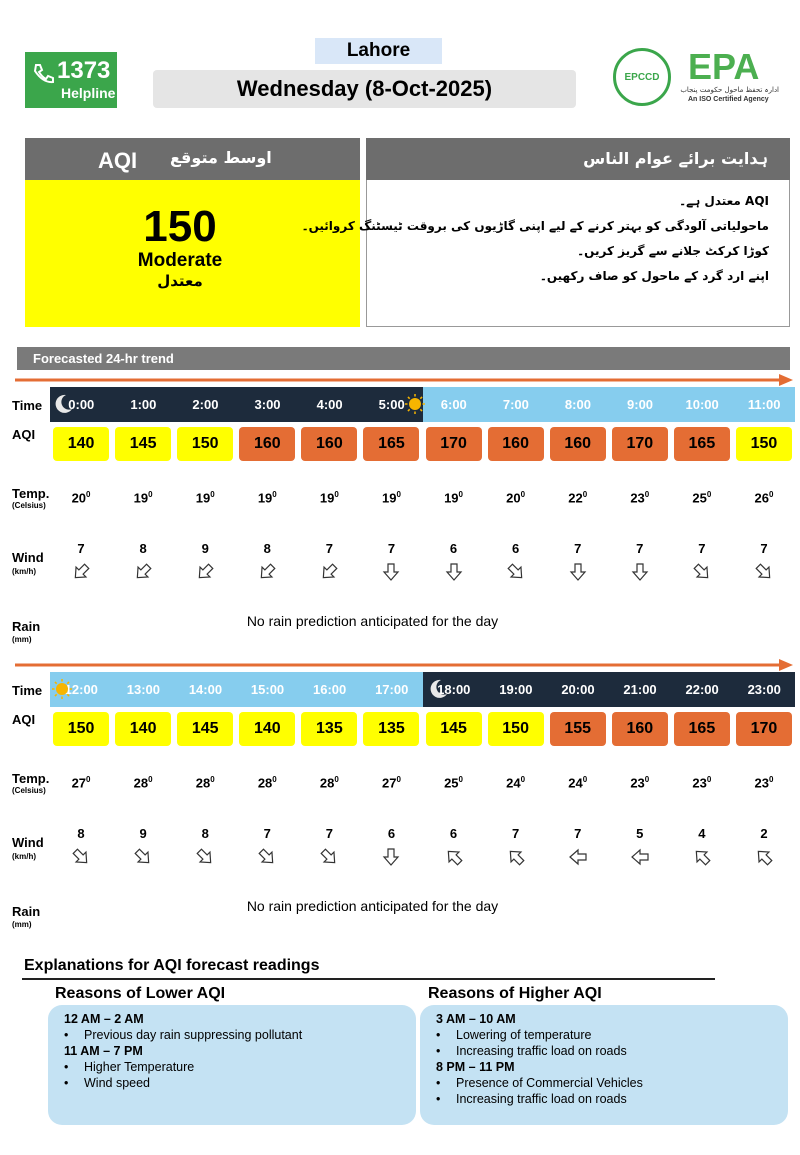  I want to click on time-cell: 15:00, so click(267, 689).